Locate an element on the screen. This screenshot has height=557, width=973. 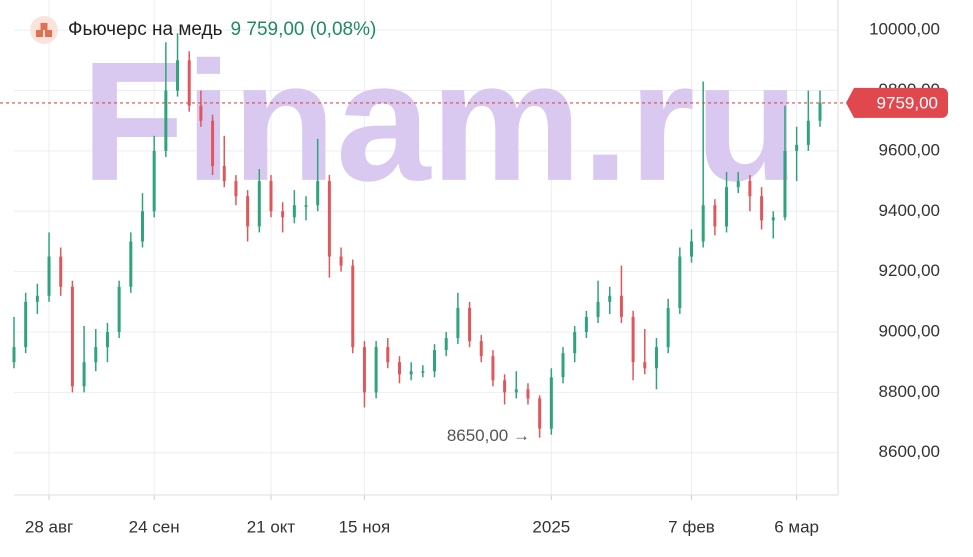
x-tick-label: 24 сен is located at coordinates (154, 526).